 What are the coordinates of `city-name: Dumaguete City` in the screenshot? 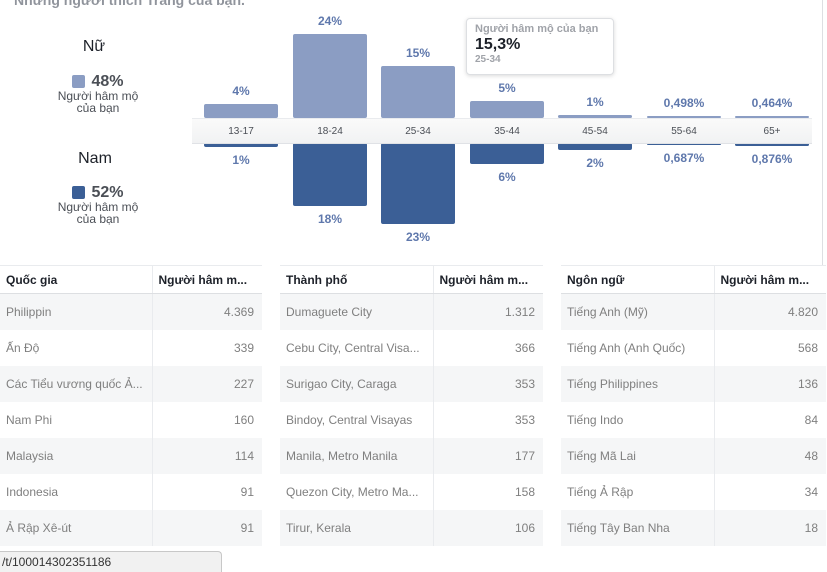 It's located at (356, 311).